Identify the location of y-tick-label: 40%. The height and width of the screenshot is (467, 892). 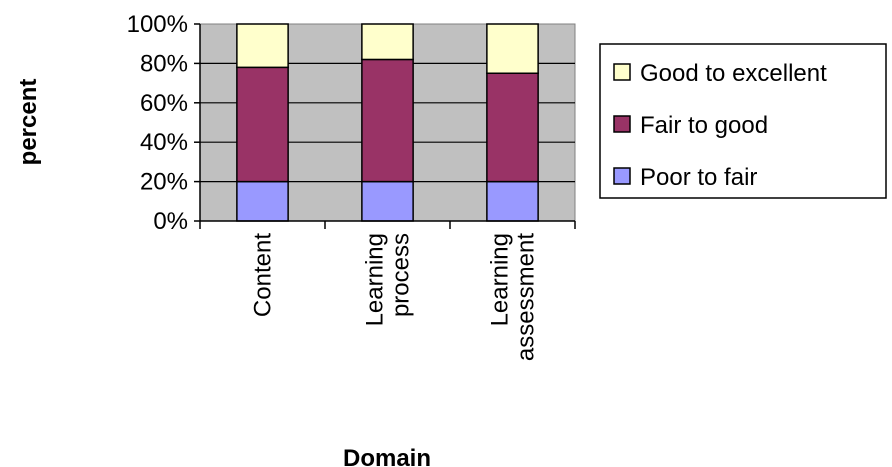
(164, 142).